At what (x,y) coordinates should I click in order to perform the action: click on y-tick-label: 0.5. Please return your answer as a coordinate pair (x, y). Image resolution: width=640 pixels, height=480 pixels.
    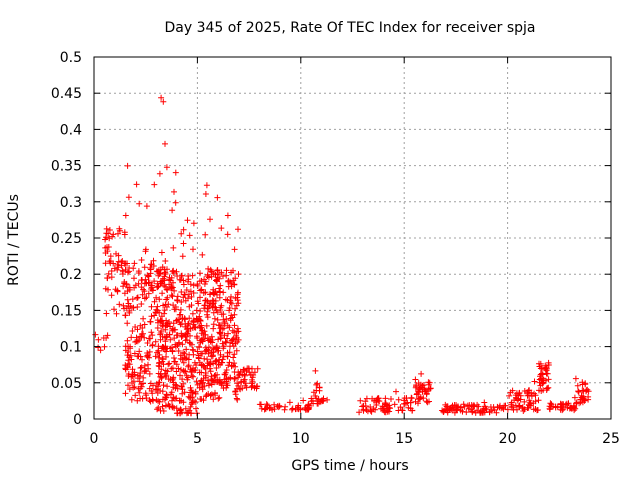
    Looking at the image, I should click on (71, 58).